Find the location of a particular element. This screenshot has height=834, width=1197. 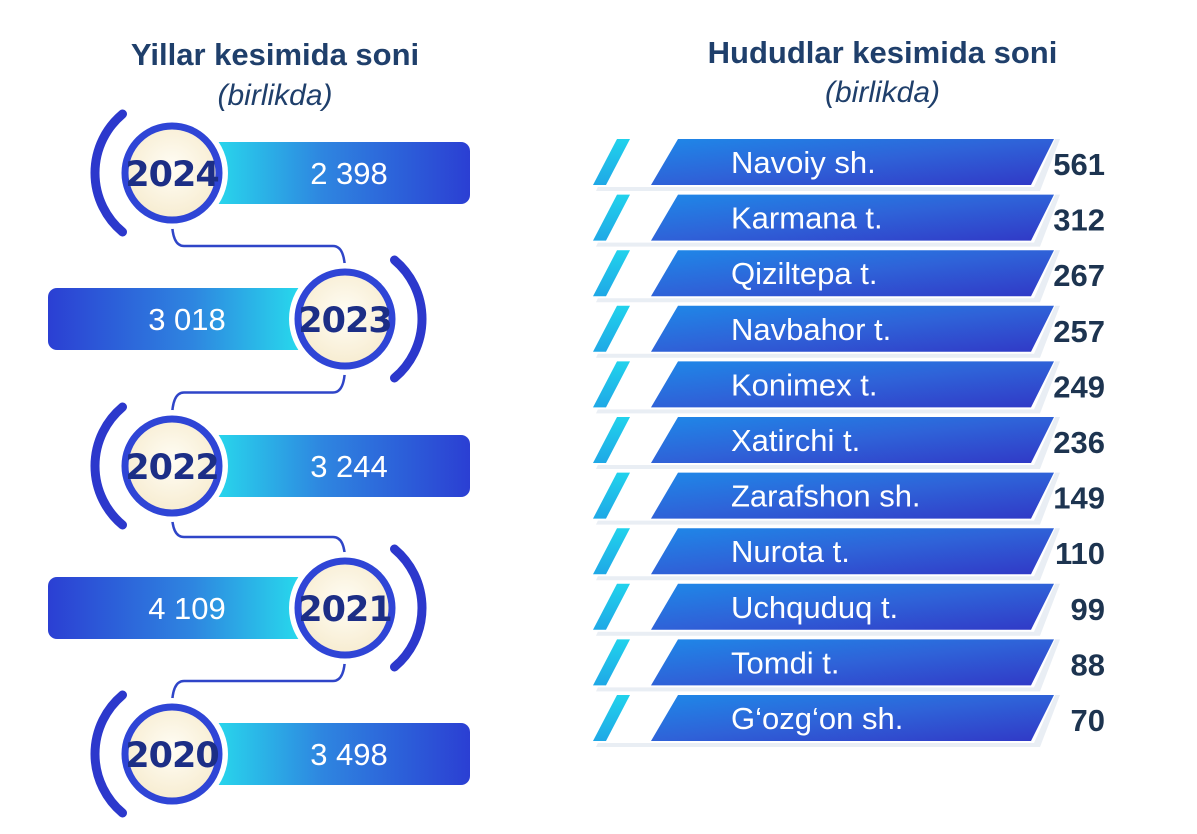

year-label: 2020 is located at coordinates (171, 756).